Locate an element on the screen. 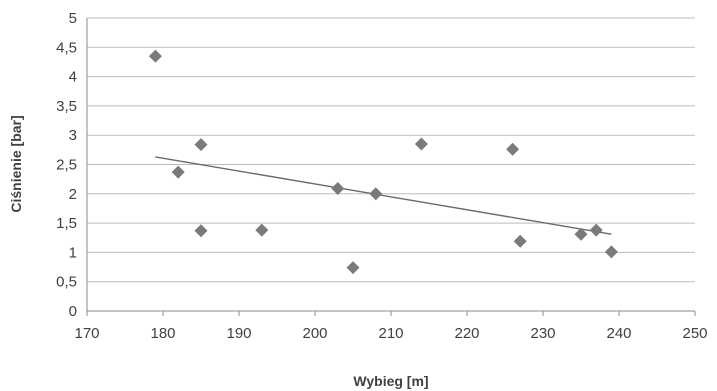  y-tick-label: 2,5 is located at coordinates (66, 165).